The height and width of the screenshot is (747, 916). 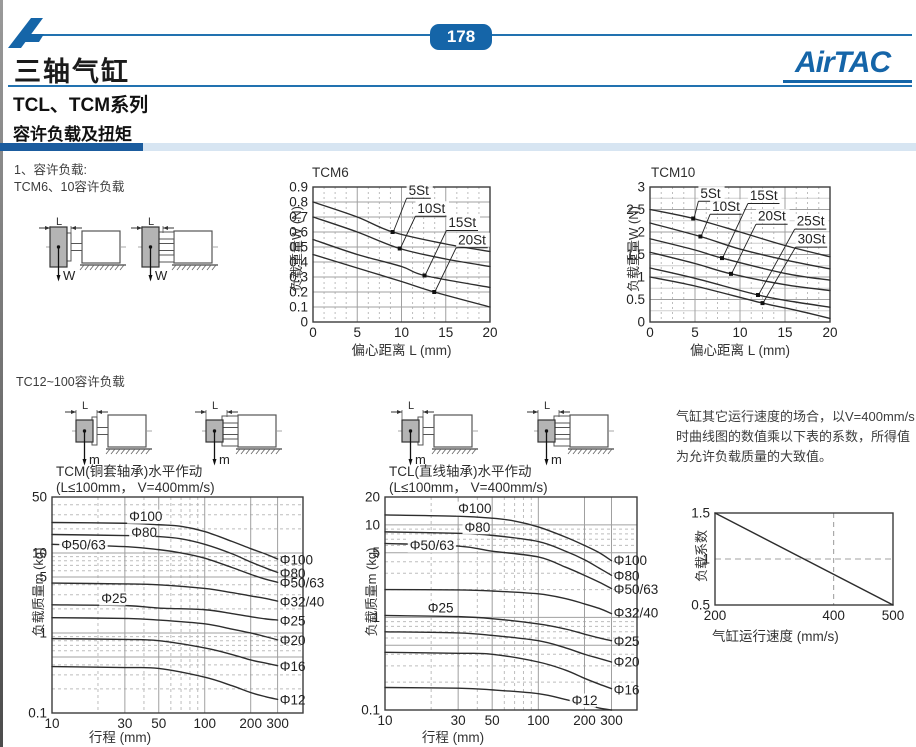 I want to click on curve-25St: 25St, so click(x=740, y=261).